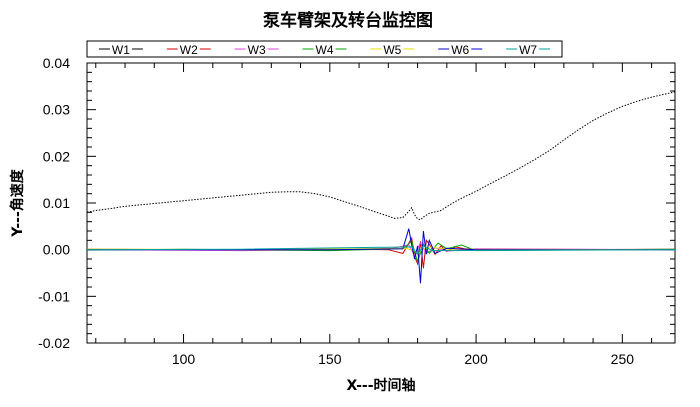 Image resolution: width=700 pixels, height=407 pixels. I want to click on x-tick-label: 200, so click(476, 359).